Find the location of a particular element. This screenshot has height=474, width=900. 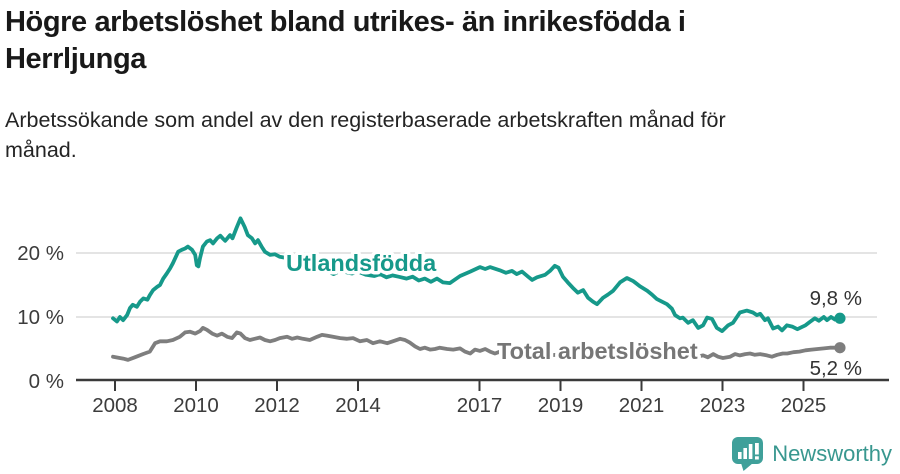

x-axis-tick-label: 2023 is located at coordinates (723, 405).